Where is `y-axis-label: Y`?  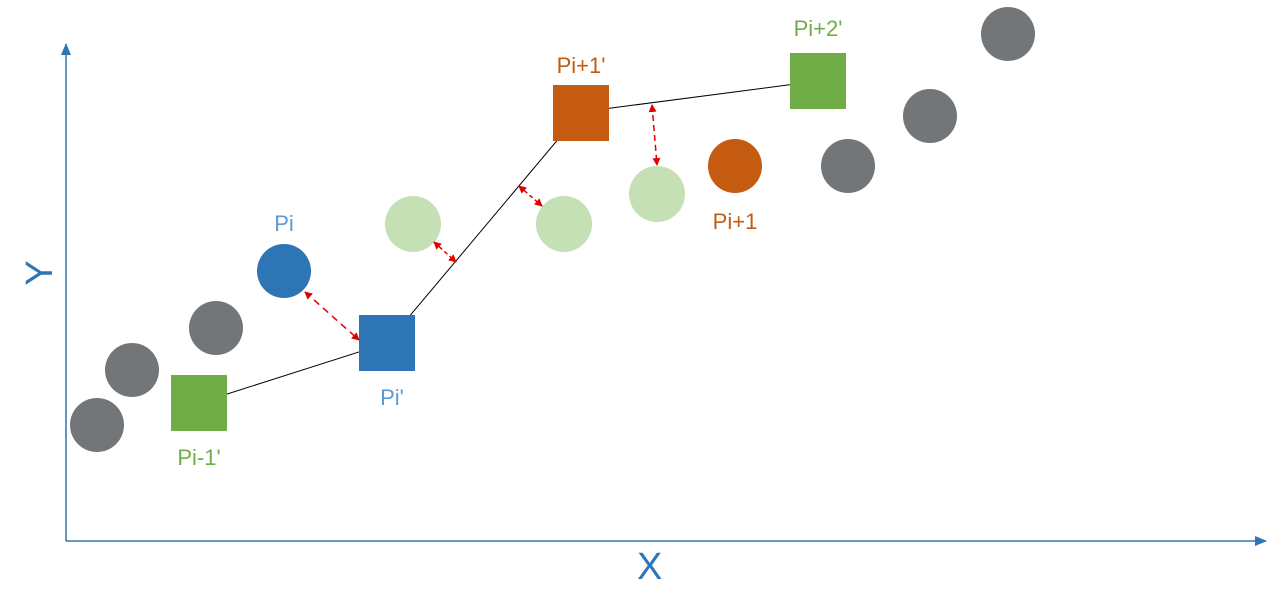 y-axis-label: Y is located at coordinates (40, 272).